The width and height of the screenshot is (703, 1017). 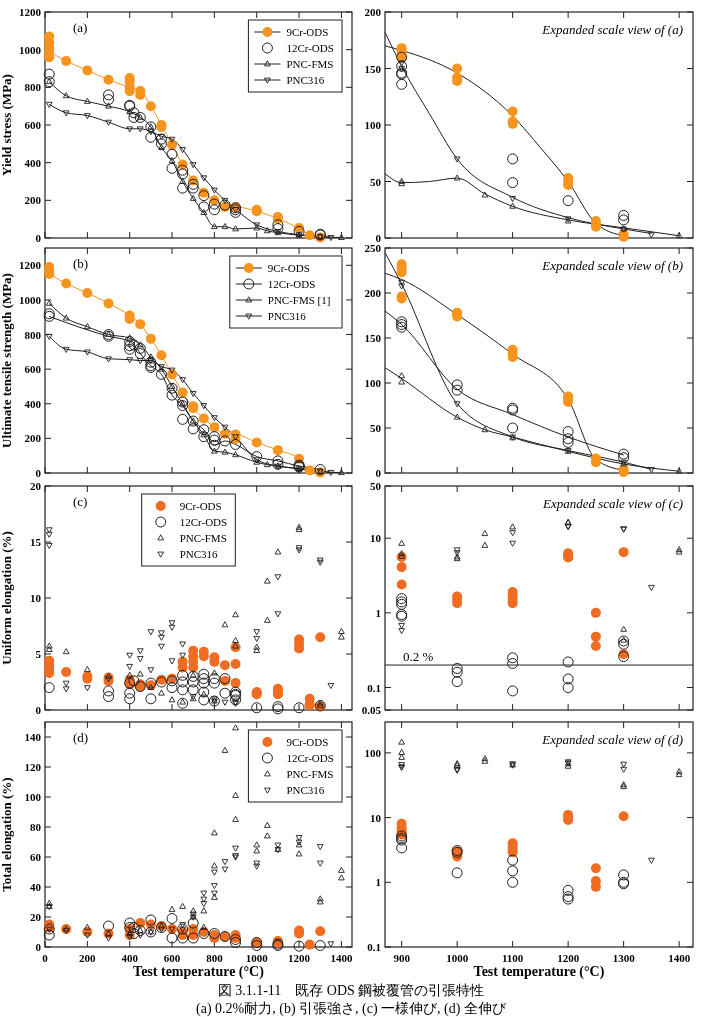 I want to click on y-tick-label: 250, so click(x=373, y=248).